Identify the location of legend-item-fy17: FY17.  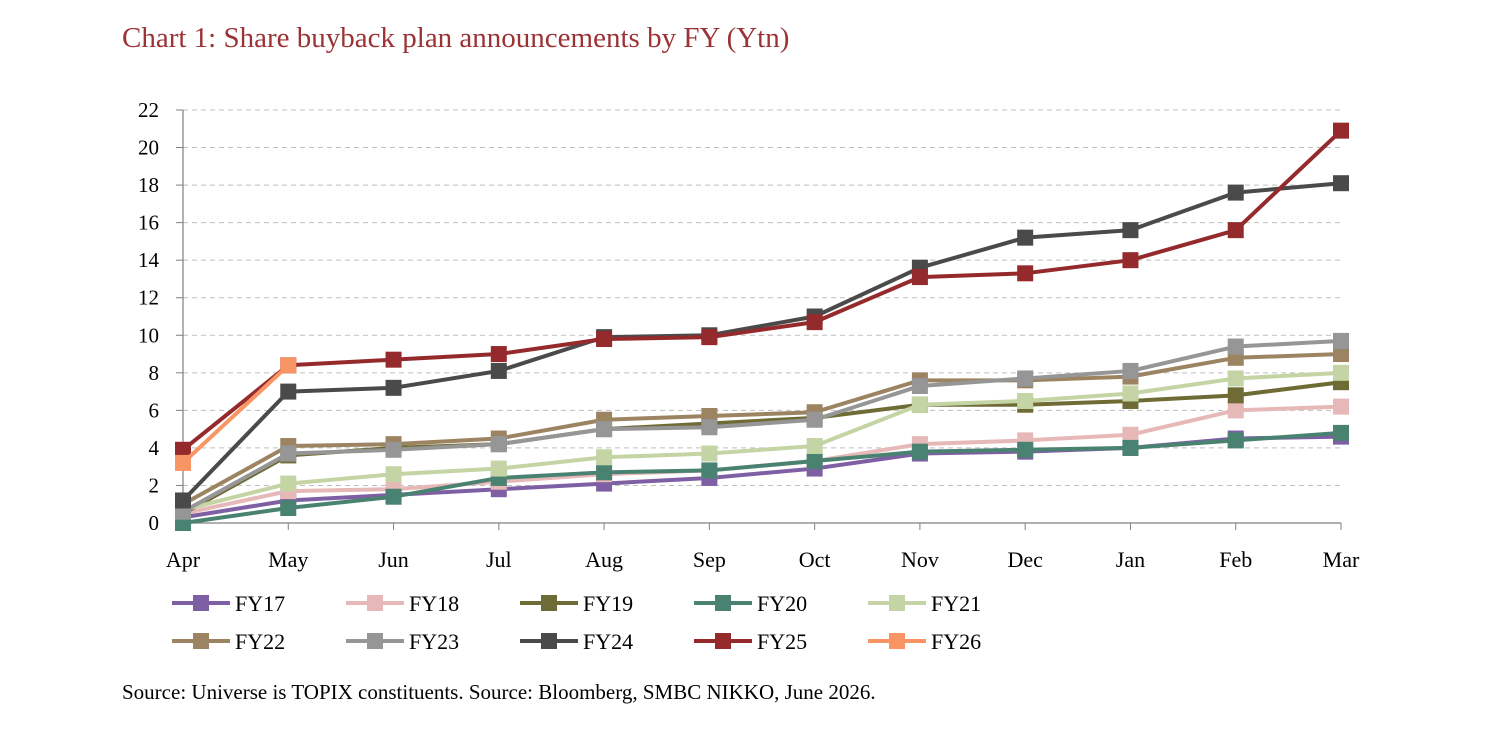
(228, 603).